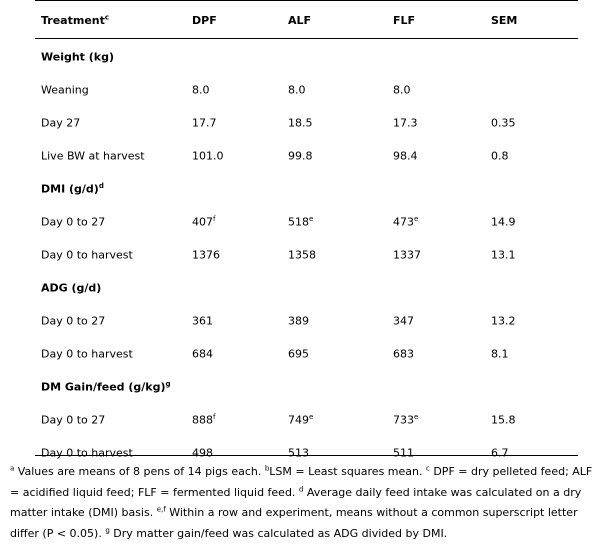 The height and width of the screenshot is (546, 600). I want to click on row-label: Weaning, so click(65, 89).